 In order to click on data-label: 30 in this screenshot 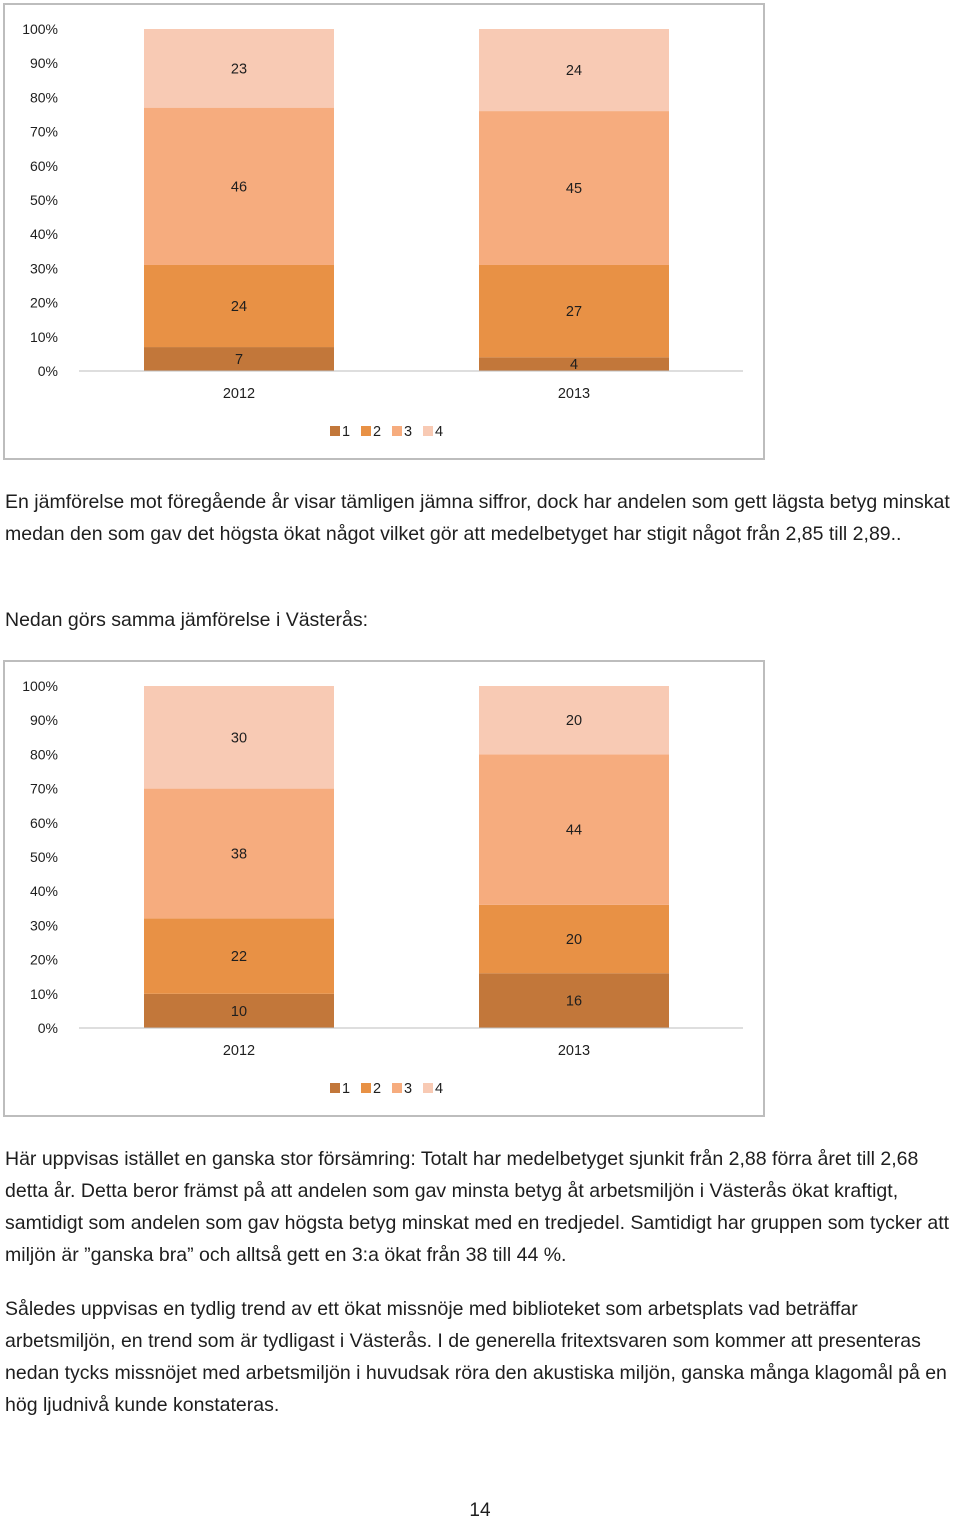, I will do `click(239, 738)`.